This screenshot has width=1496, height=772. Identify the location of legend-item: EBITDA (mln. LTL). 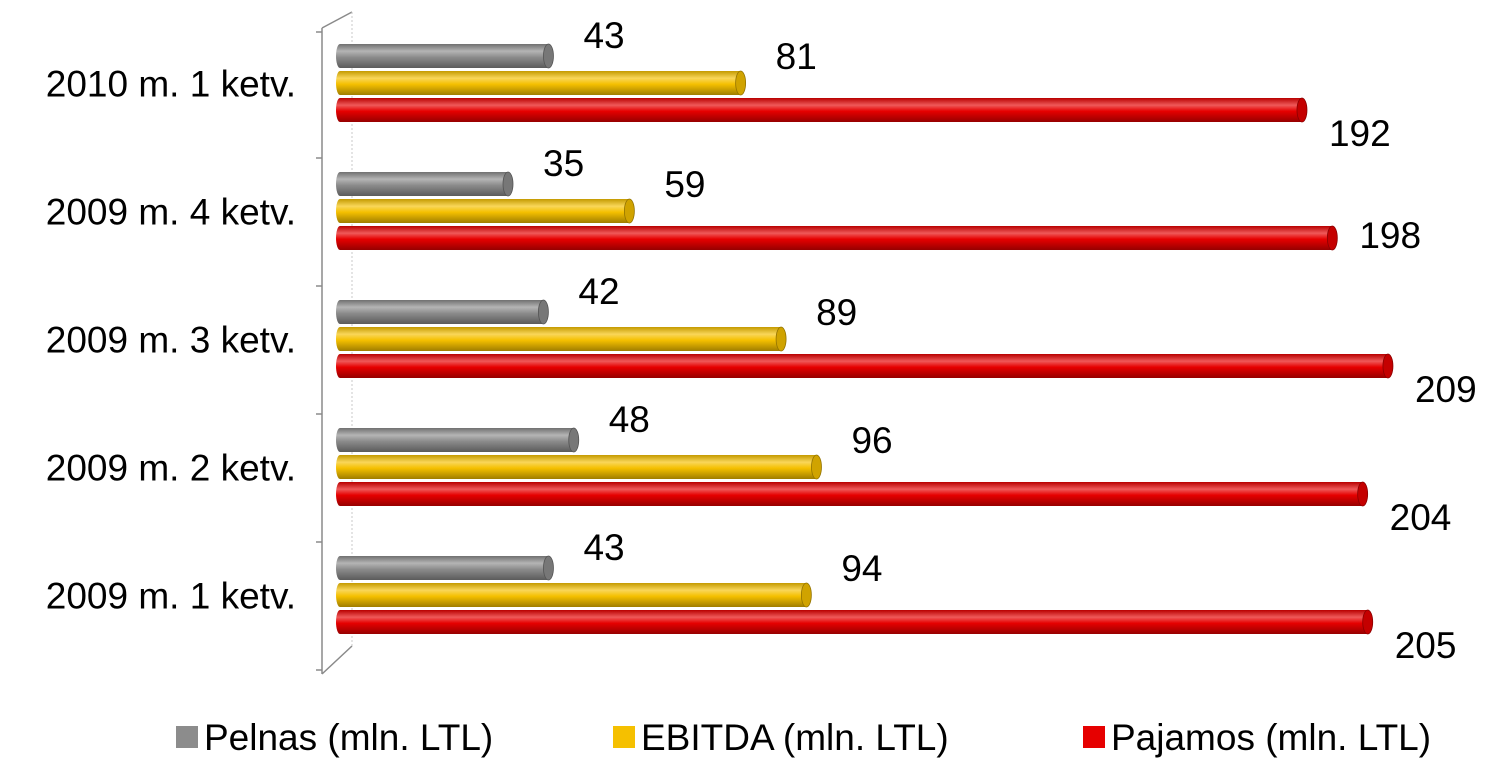
(781, 737).